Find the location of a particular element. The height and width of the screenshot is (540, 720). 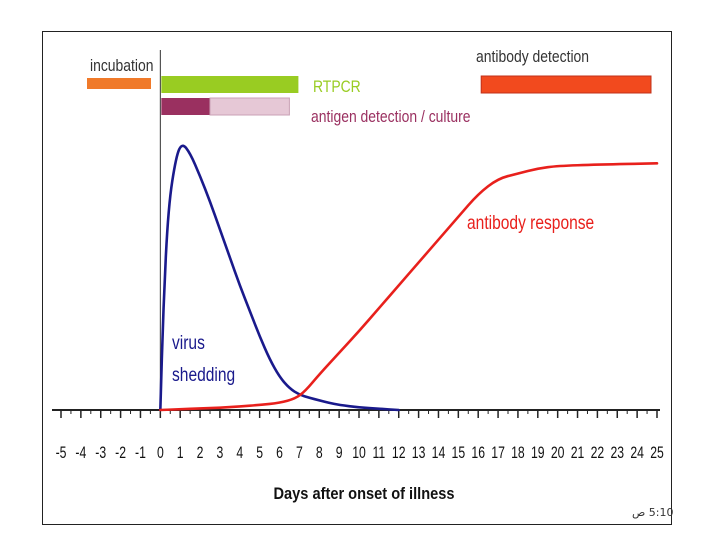

bar-antibody-detection is located at coordinates (566, 84).